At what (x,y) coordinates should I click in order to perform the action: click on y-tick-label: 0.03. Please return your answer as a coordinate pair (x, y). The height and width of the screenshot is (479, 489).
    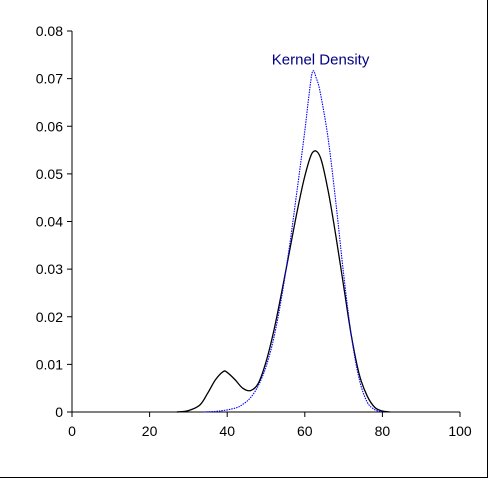
    Looking at the image, I should click on (49, 269).